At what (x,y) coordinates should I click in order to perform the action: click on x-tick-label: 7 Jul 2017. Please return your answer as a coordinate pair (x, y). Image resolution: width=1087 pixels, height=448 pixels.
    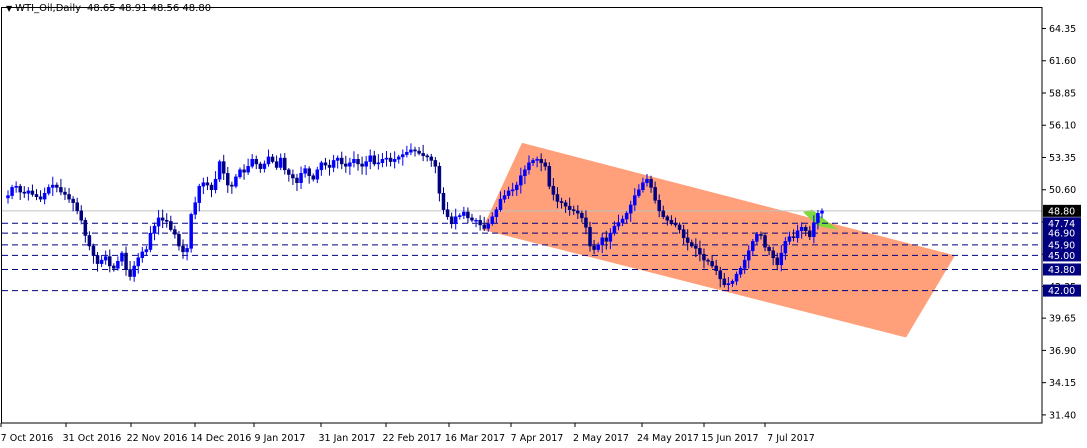
    Looking at the image, I should click on (791, 438).